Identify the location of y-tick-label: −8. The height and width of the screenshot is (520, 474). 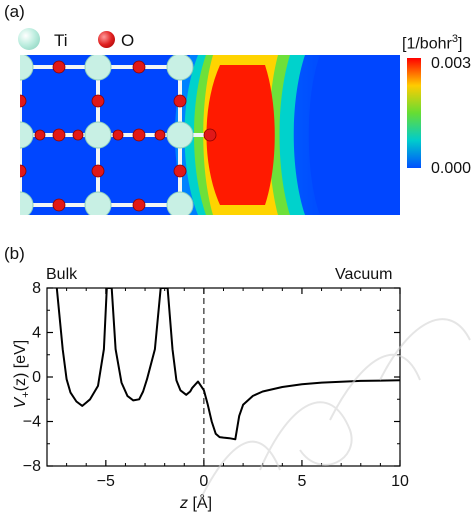
(32, 466).